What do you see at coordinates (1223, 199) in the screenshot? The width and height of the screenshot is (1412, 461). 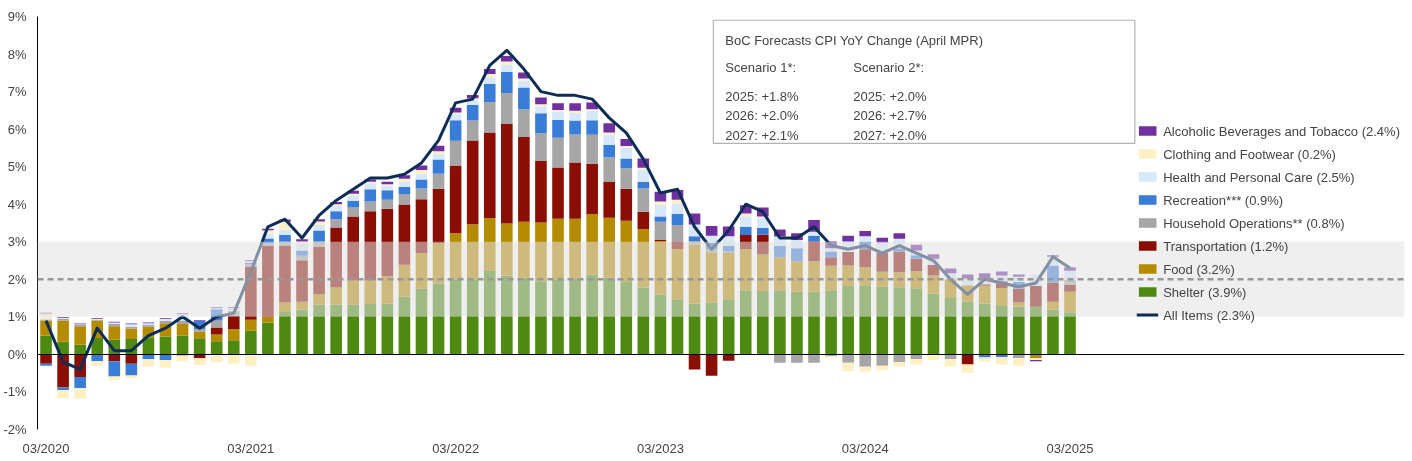 I see `legend-label: Recreation*** (0.9%)` at bounding box center [1223, 199].